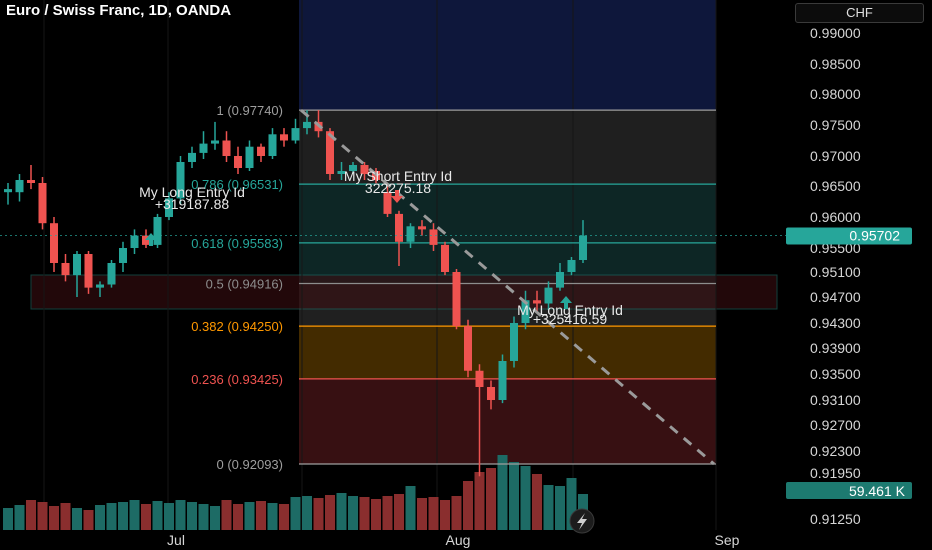 This screenshot has width=932, height=550. Describe the element at coordinates (835, 519) in the screenshot. I see `price-tick-label: 0.91250` at that location.